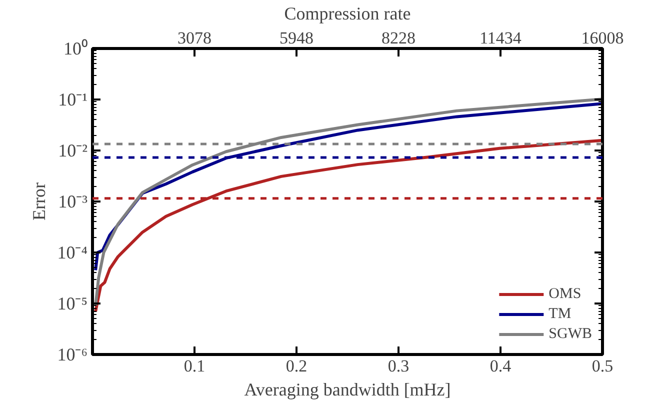  I want to click on x2-axis-title: Compression rate, so click(347, 14).